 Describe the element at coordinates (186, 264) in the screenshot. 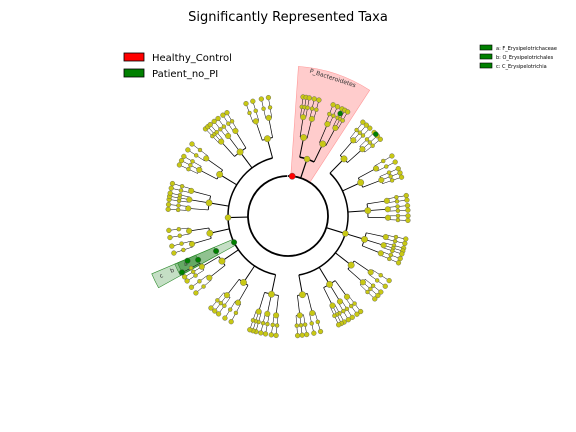

I see `clade-label-a: a` at that location.